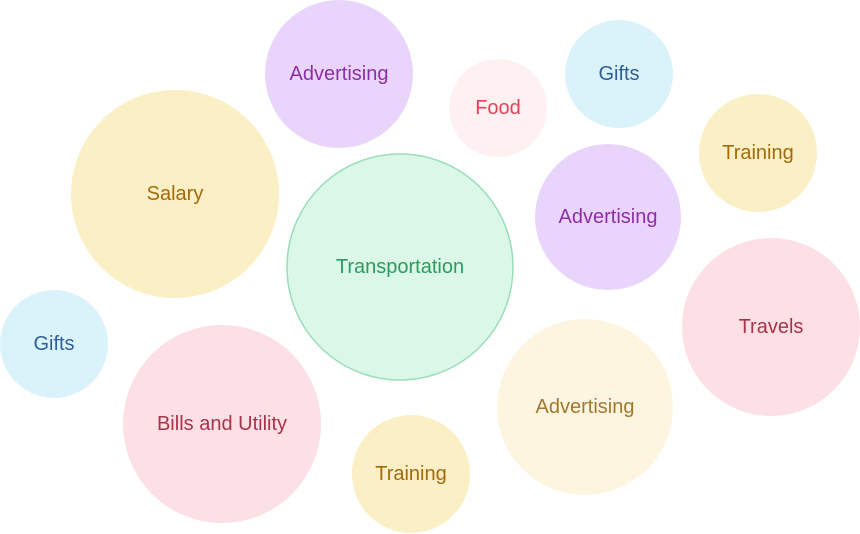  I want to click on bubble-bills-and-utility, so click(222, 424).